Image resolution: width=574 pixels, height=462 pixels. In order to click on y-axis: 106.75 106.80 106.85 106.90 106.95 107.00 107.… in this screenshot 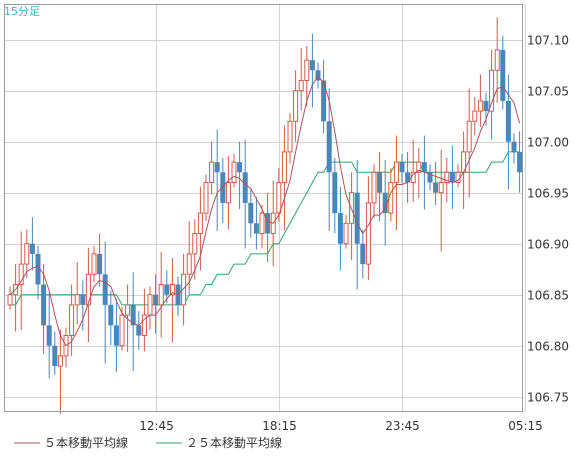, I will do `click(548, 219)`.